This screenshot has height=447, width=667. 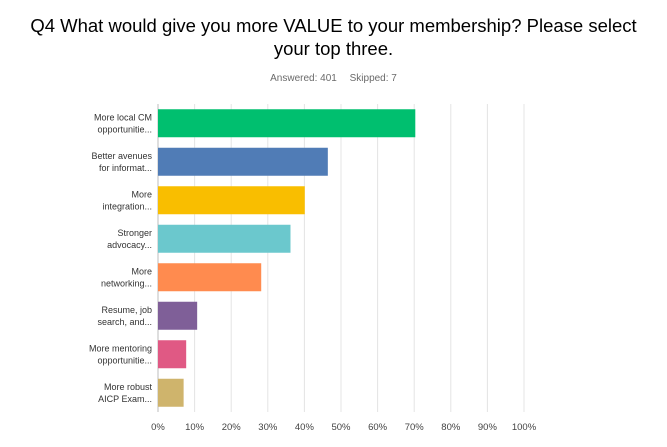 I want to click on x-tick-label: 20%, so click(x=232, y=427).